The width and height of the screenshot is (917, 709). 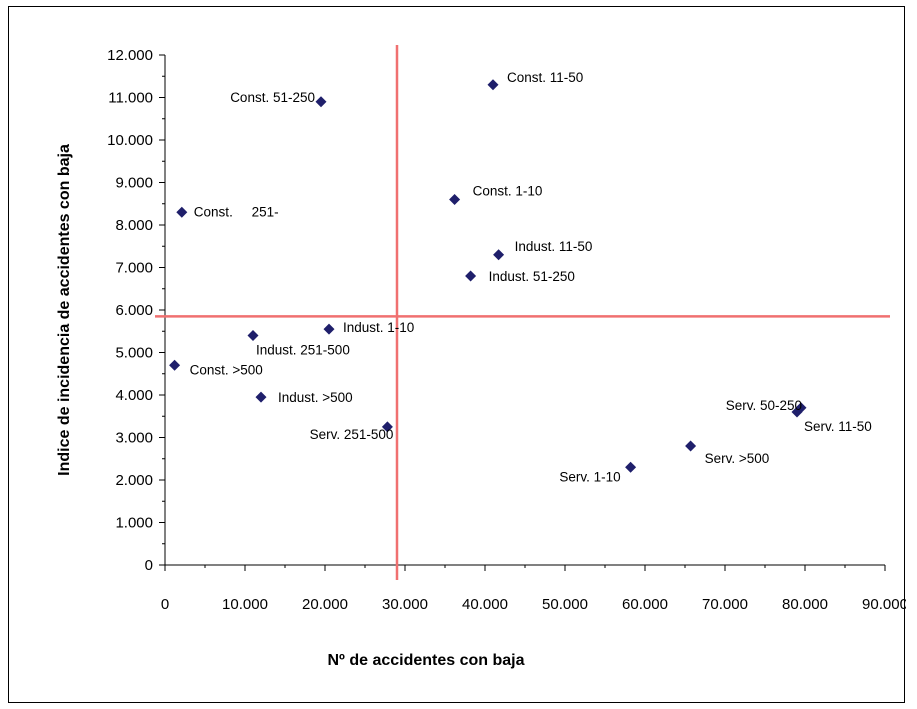 I want to click on data-point-label: Const. 1-10, so click(x=508, y=191).